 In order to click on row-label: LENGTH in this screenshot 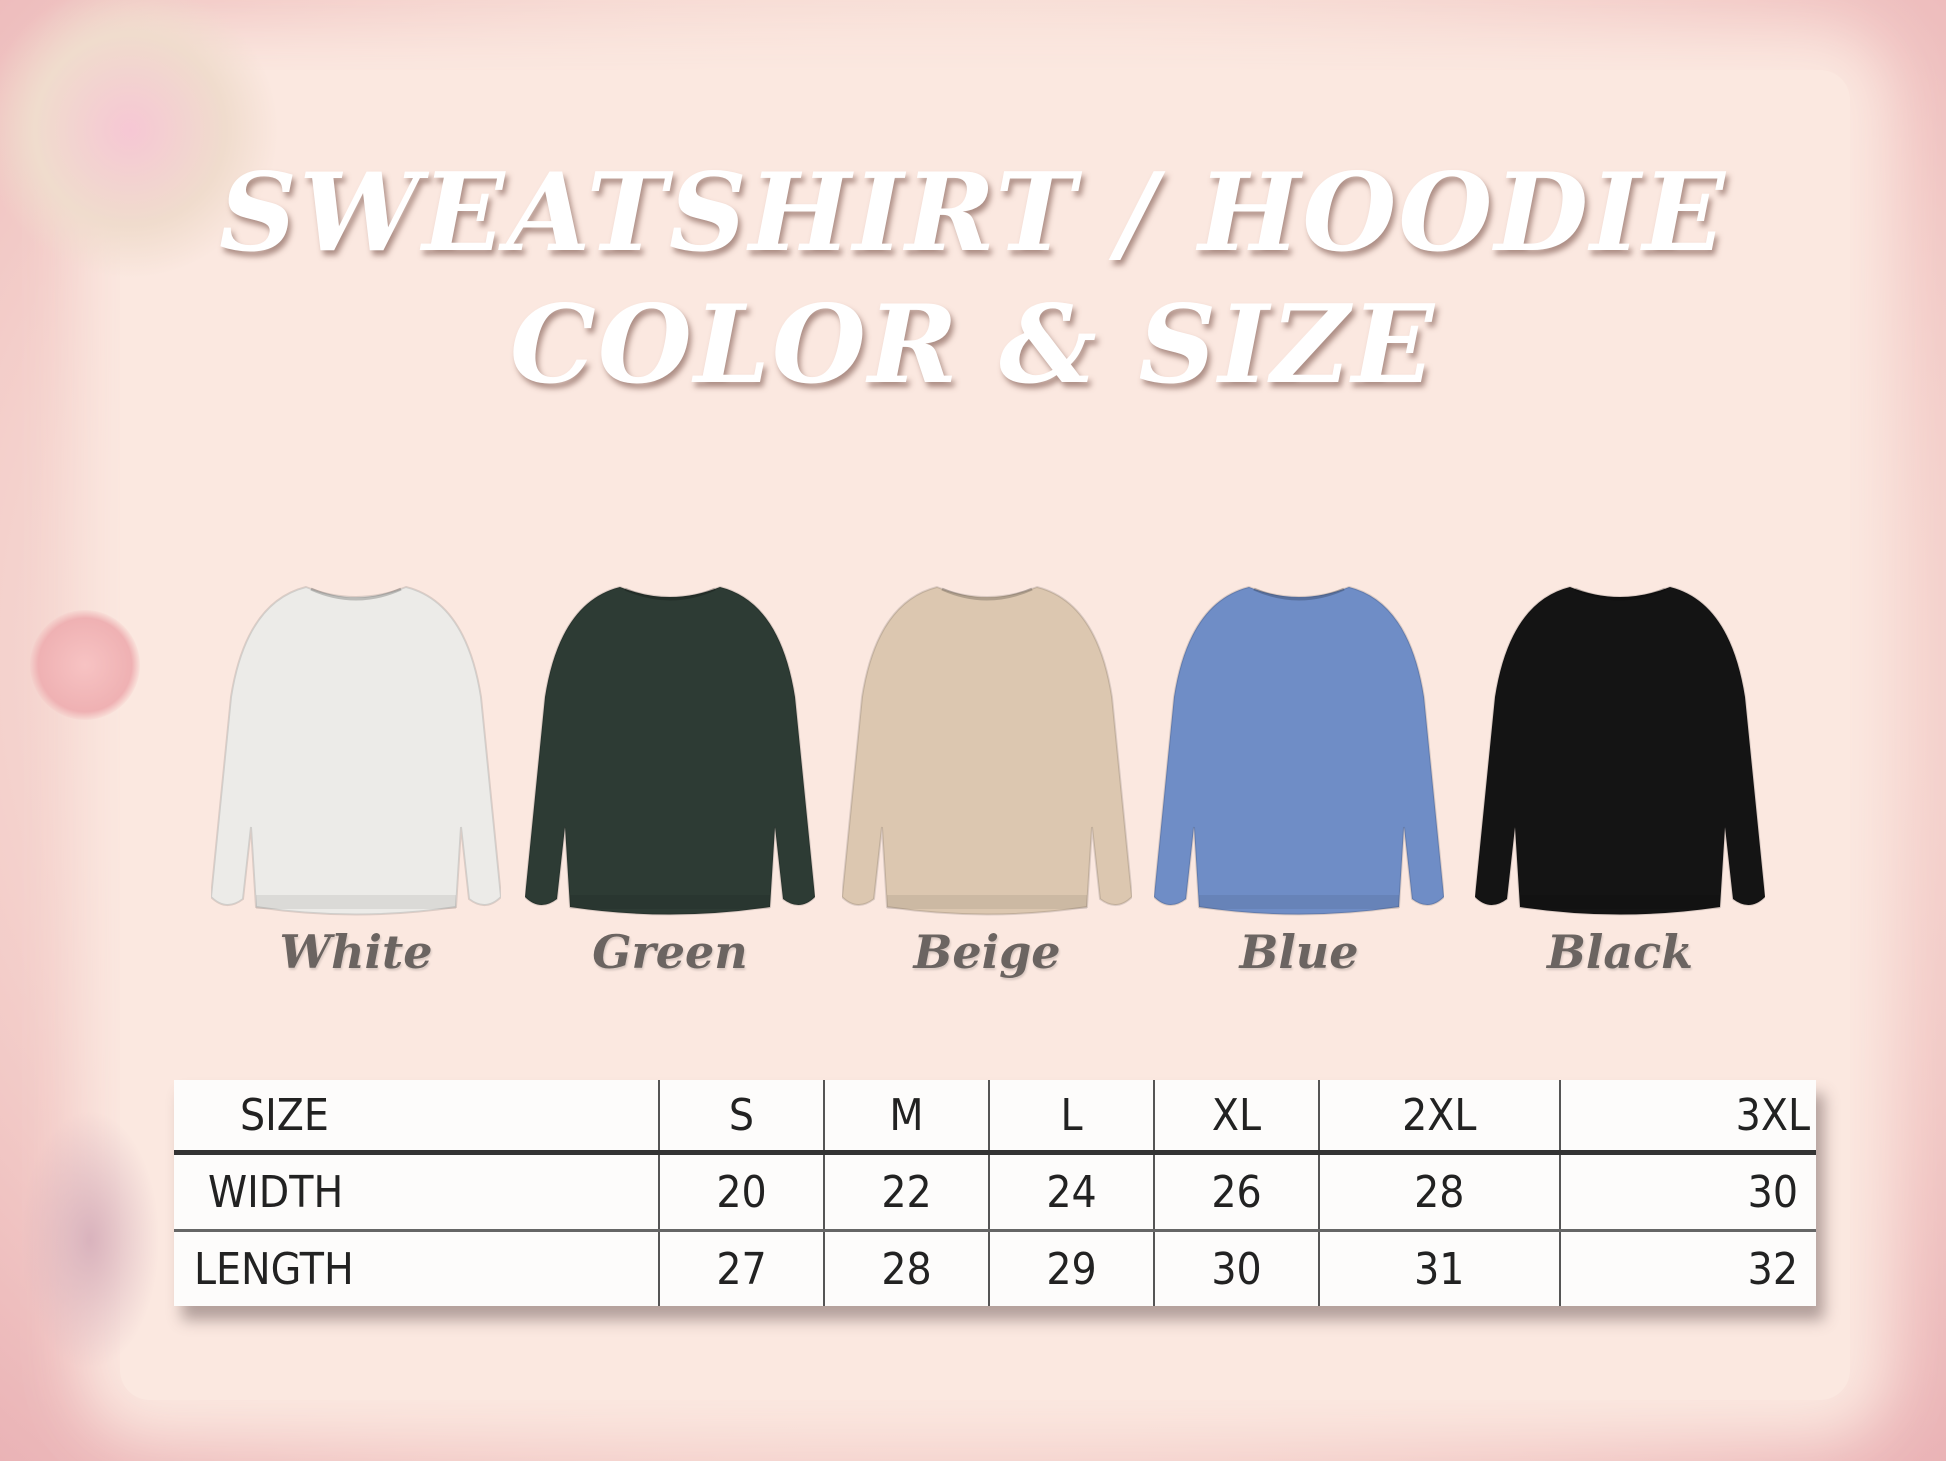, I will do `click(274, 1269)`.